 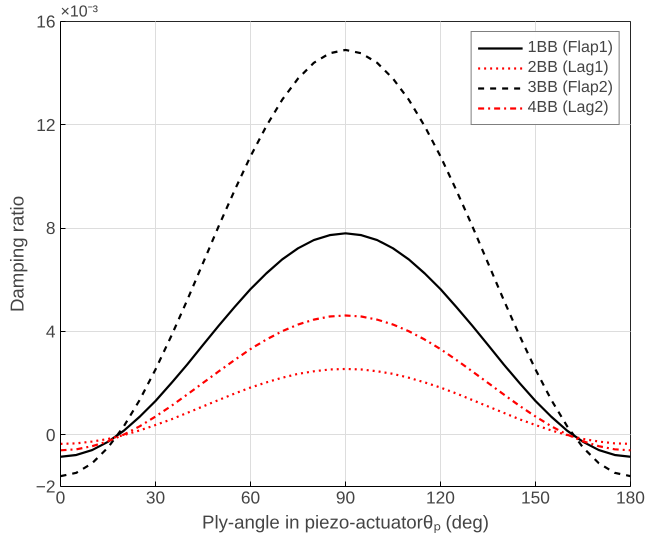 What do you see at coordinates (568, 108) in the screenshot?
I see `legend-label: 4BB (Lag2)` at bounding box center [568, 108].